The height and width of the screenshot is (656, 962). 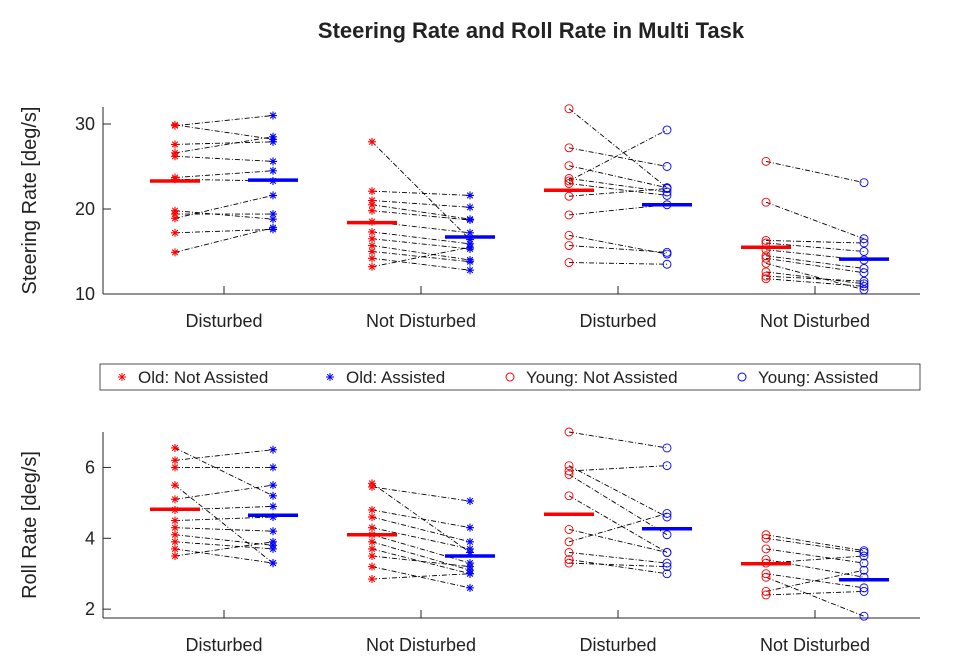 I want to click on y-tick-label: 20, so click(x=85, y=209).